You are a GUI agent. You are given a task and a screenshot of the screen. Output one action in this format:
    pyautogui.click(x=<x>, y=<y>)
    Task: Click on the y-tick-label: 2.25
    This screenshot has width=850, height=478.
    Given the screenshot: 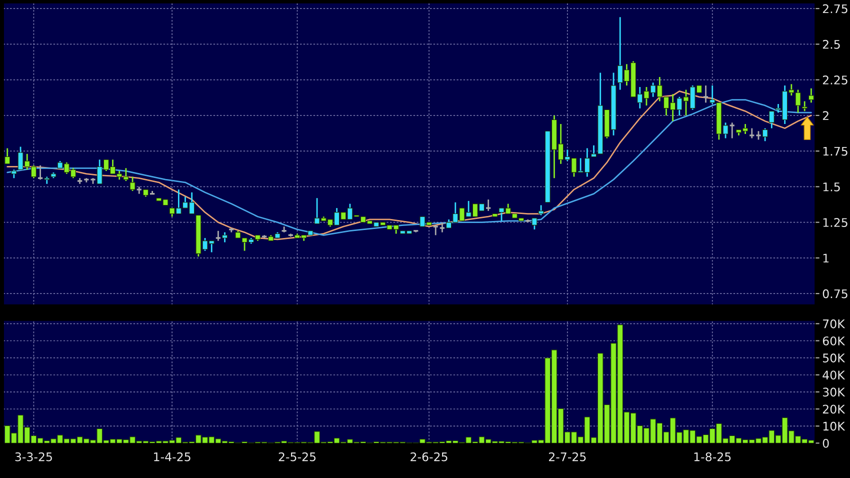 What is the action you would take?
    pyautogui.click(x=835, y=80)
    